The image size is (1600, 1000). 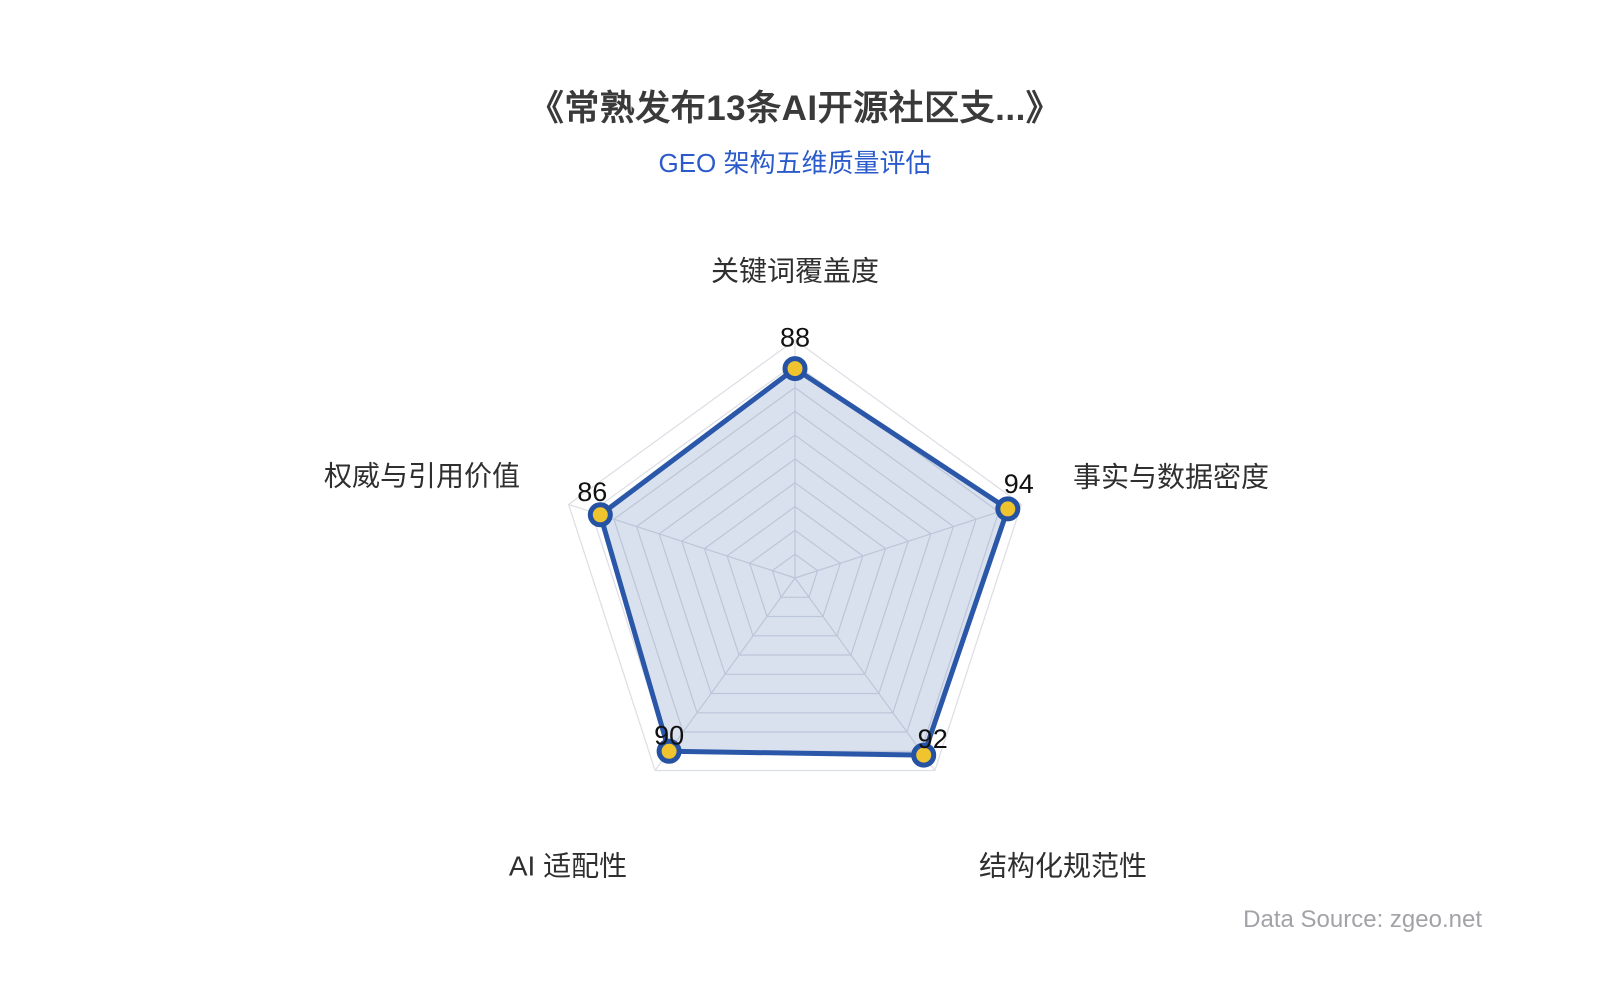 I want to click on value-label: 94, so click(x=1019, y=484).